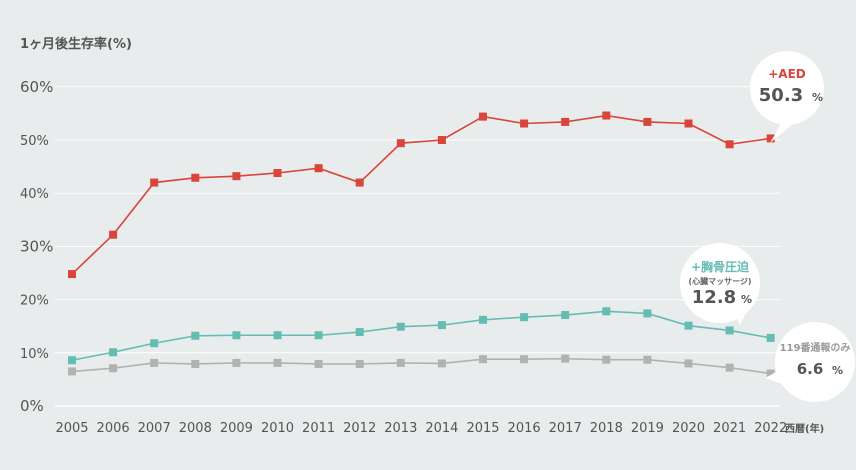 Image resolution: width=856 pixels, height=470 pixels. I want to click on x-tick-label: 2006, so click(113, 428).